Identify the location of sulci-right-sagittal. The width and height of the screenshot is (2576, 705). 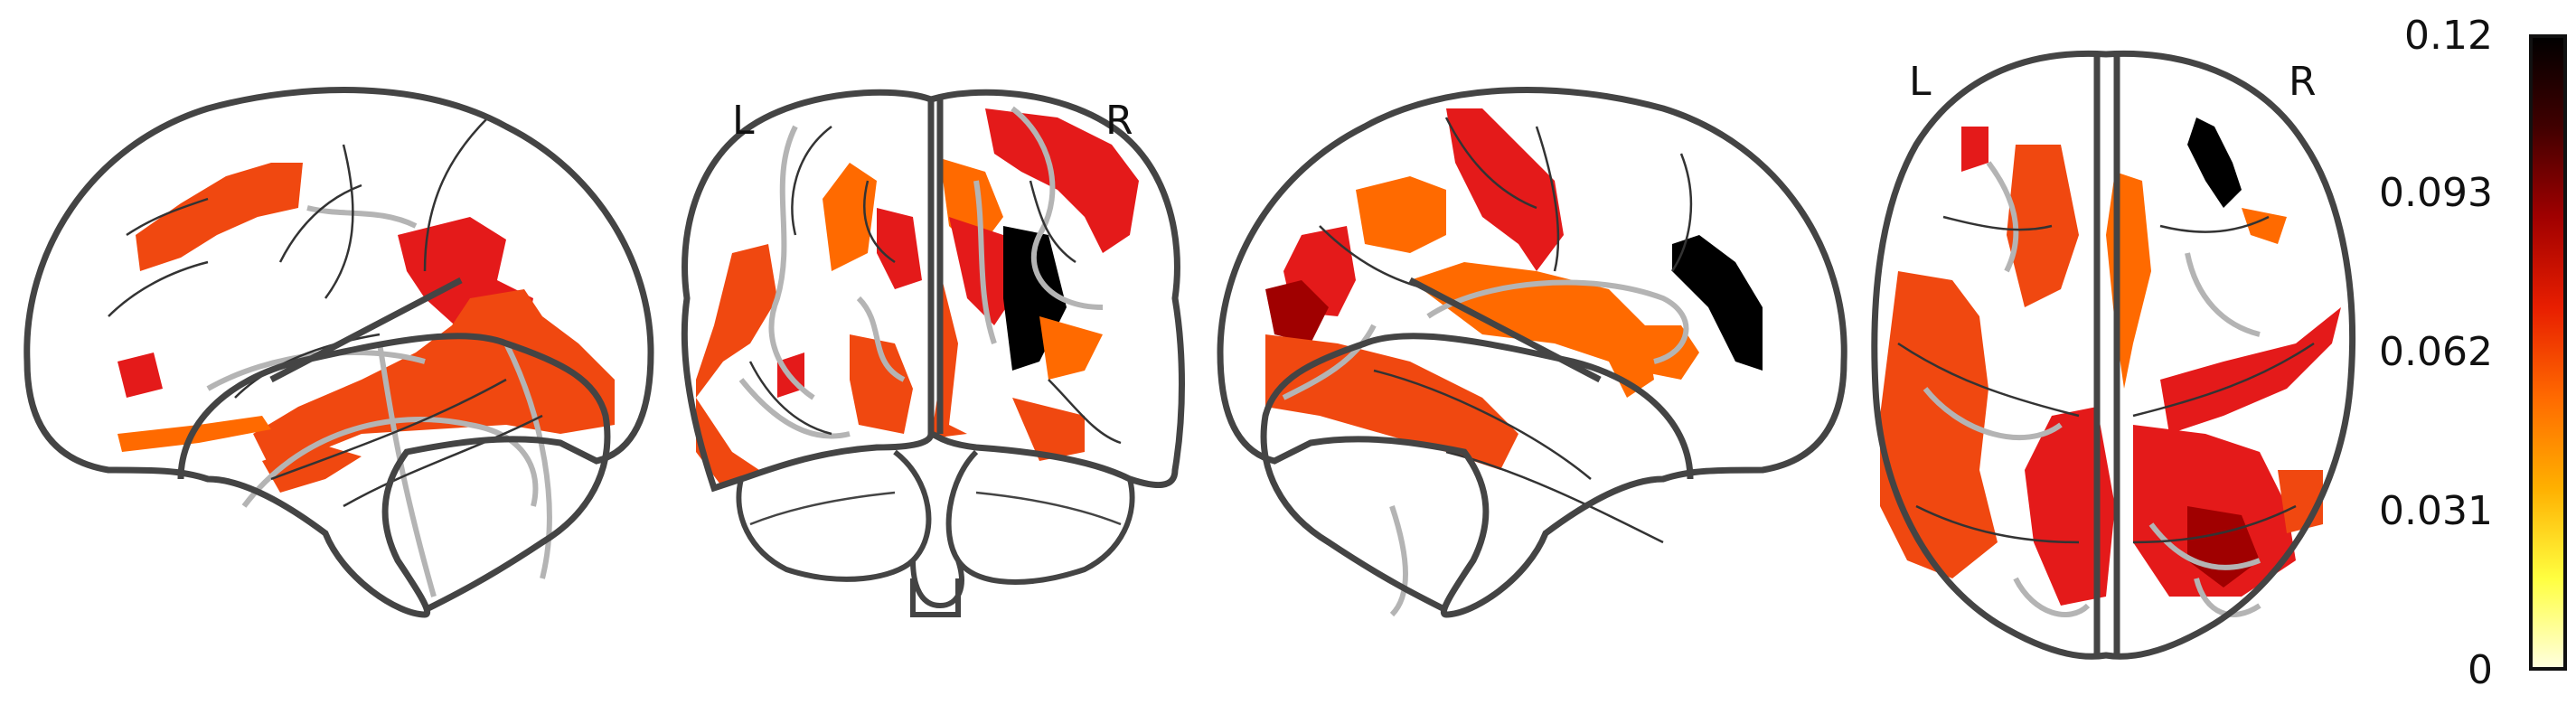
(1506, 330).